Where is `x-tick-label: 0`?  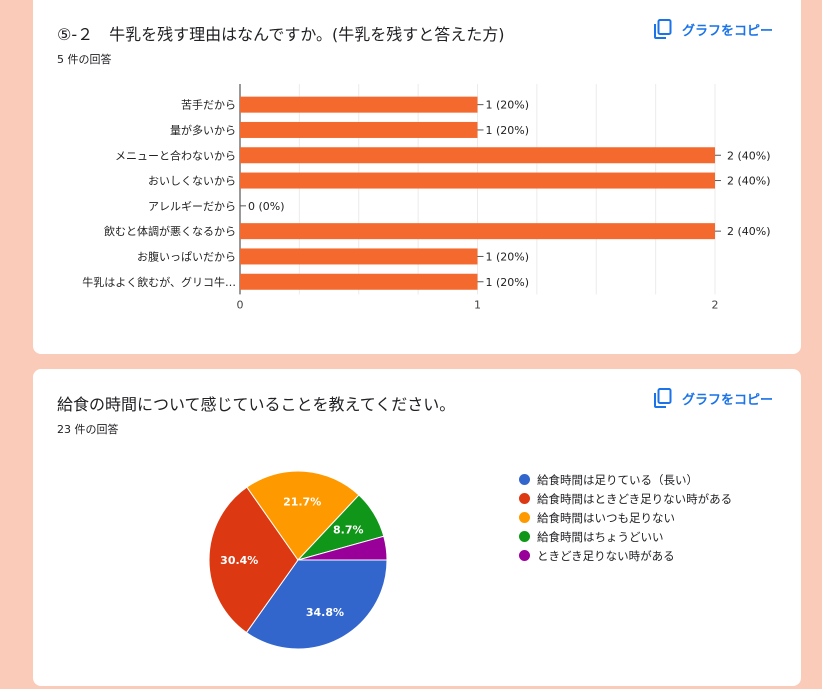
x-tick-label: 0 is located at coordinates (240, 304).